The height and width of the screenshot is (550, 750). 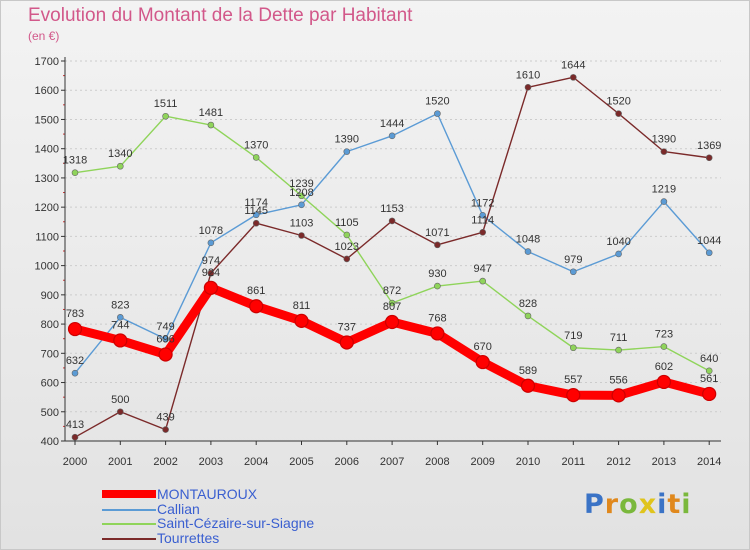 What do you see at coordinates (618, 462) in the screenshot?
I see `x-tick-label: 2012` at bounding box center [618, 462].